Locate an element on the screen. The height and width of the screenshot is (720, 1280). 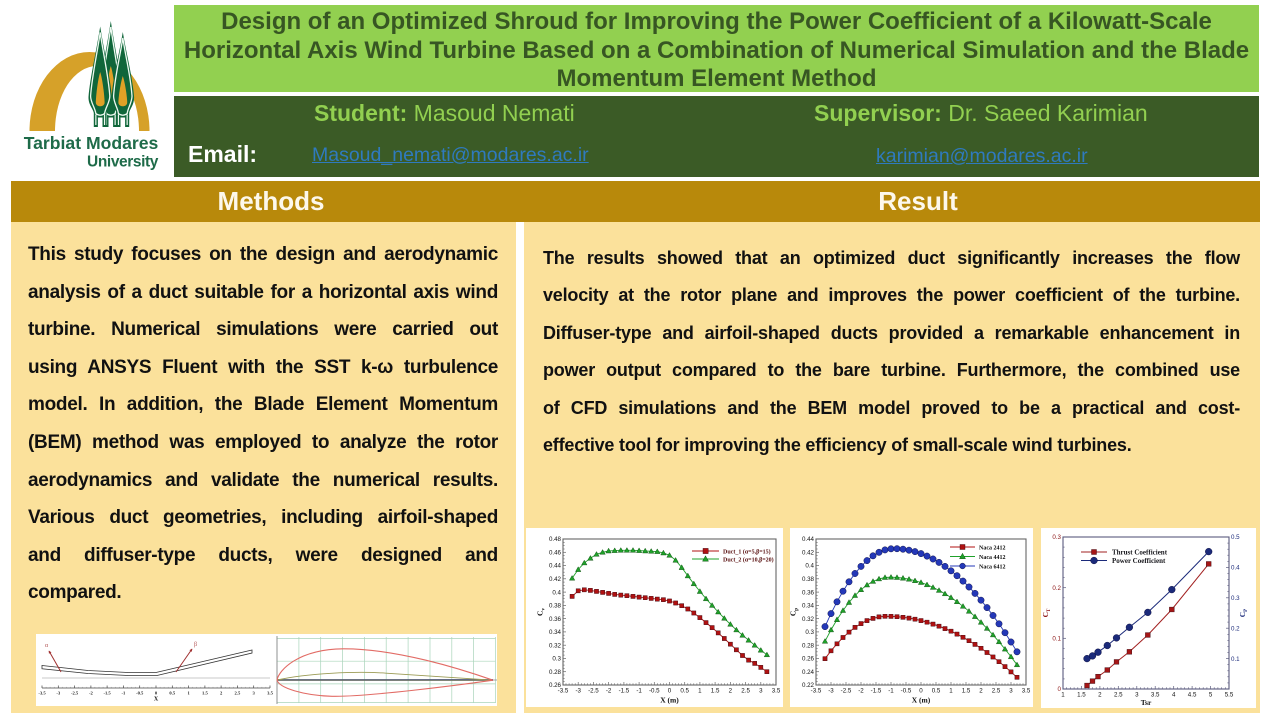
svg-text: Naca 4412 is located at coordinates (992, 558).